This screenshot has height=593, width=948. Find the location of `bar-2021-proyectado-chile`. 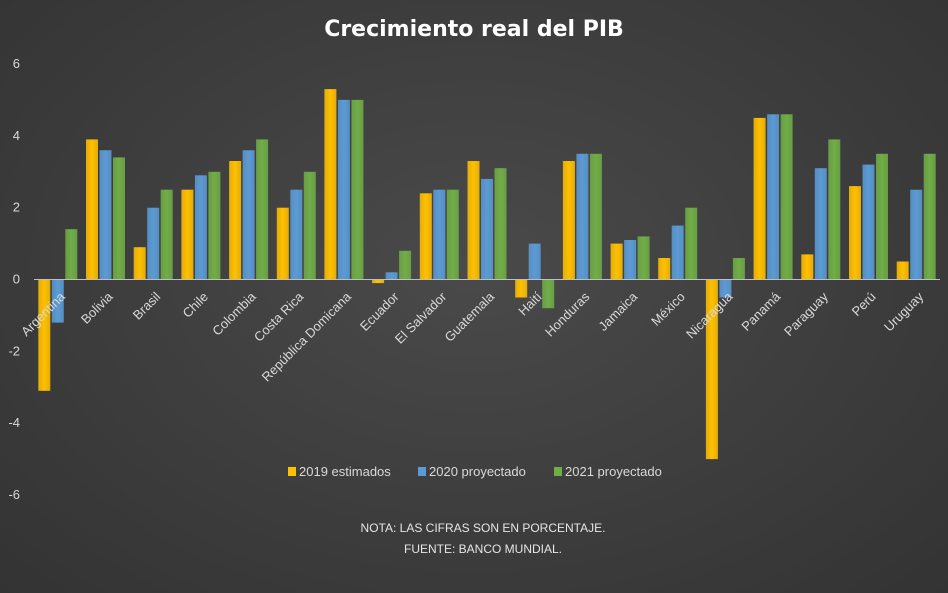

bar-2021-proyectado-chile is located at coordinates (214, 225).